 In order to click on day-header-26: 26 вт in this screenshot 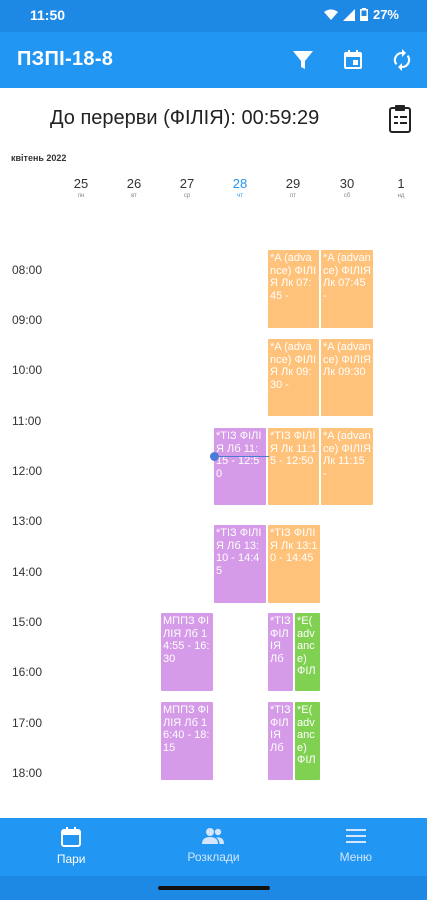, I will do `click(134, 187)`.